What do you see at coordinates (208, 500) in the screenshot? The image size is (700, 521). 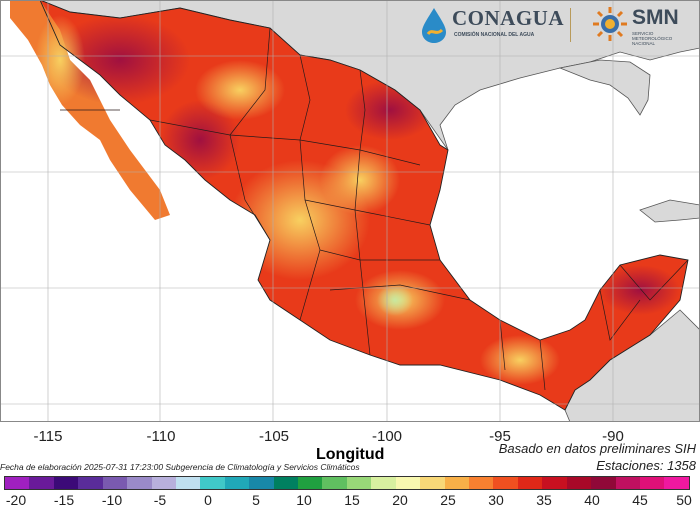 I see `colorbar-label: 0` at bounding box center [208, 500].